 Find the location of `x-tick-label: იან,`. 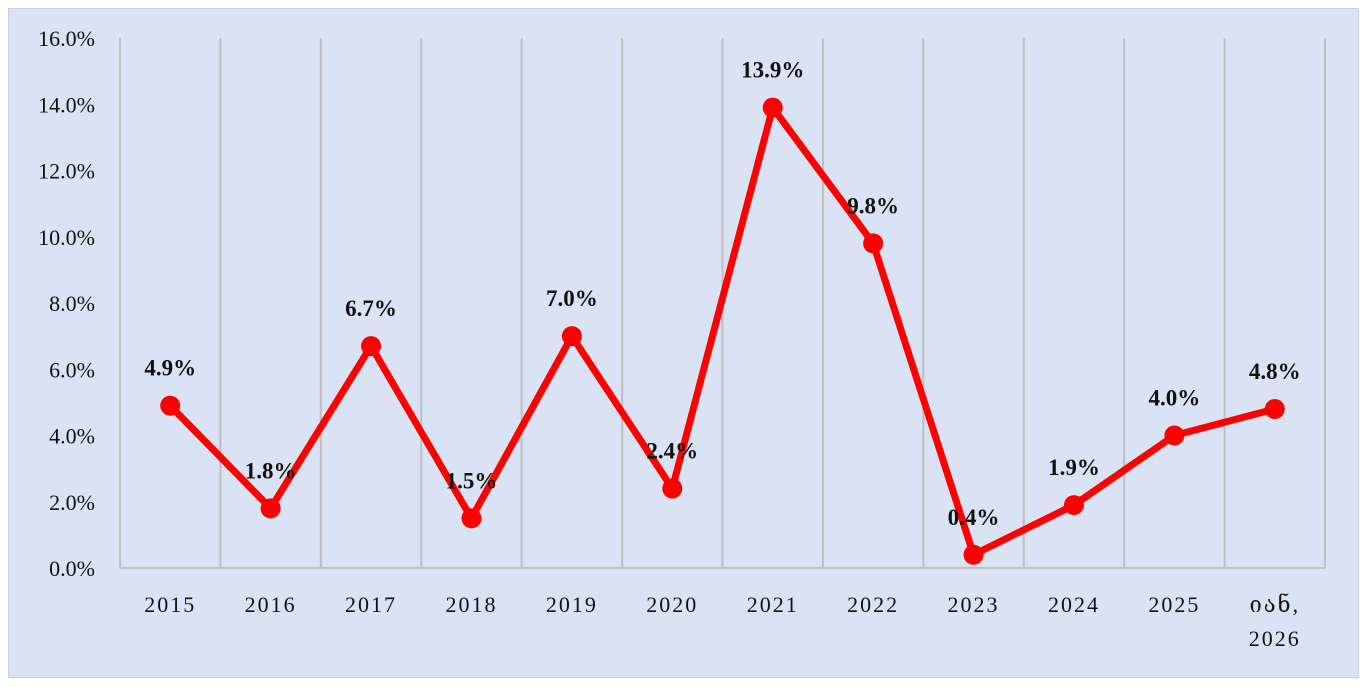

x-tick-label: იან, is located at coordinates (1274, 604).